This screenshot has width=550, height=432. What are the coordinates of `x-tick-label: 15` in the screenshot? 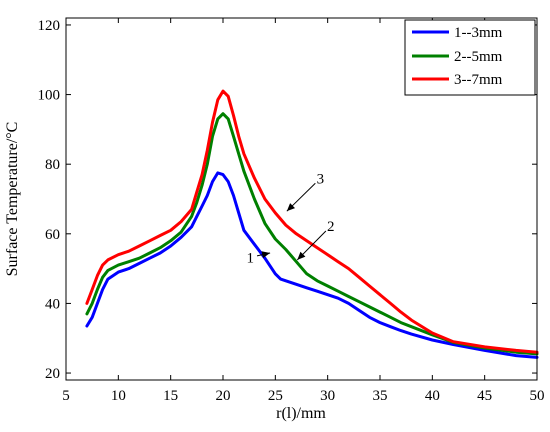 It's located at (170, 396).